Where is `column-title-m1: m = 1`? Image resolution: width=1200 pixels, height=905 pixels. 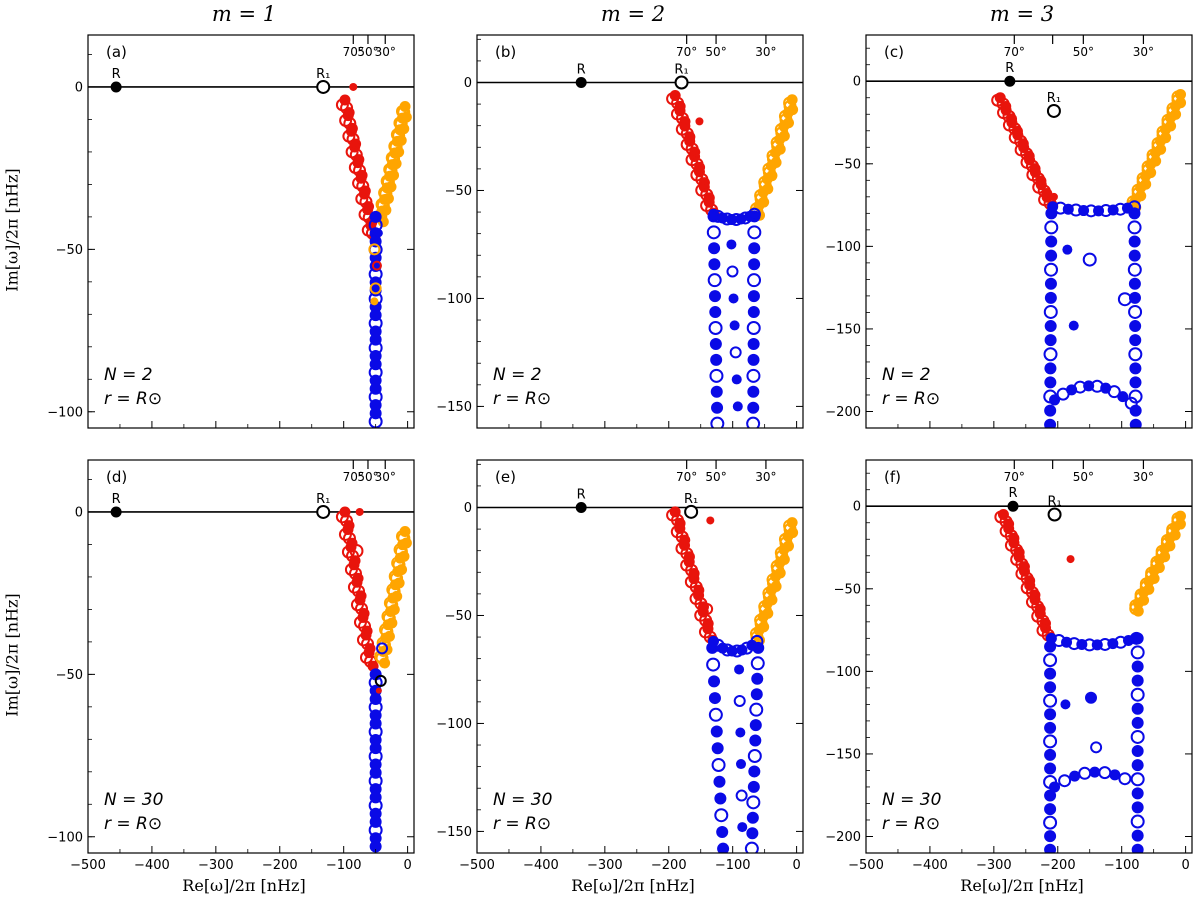
column-title-m1: m = 1 is located at coordinates (244, 14).